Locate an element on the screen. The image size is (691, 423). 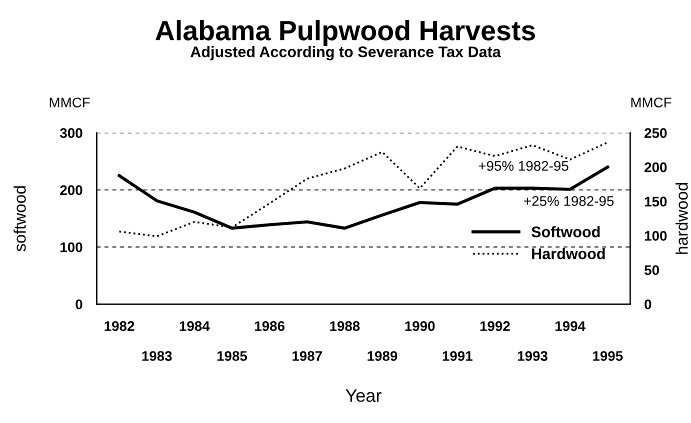
chart-subtitle: Adjusted According to Severance Tax Data is located at coordinates (345, 53).